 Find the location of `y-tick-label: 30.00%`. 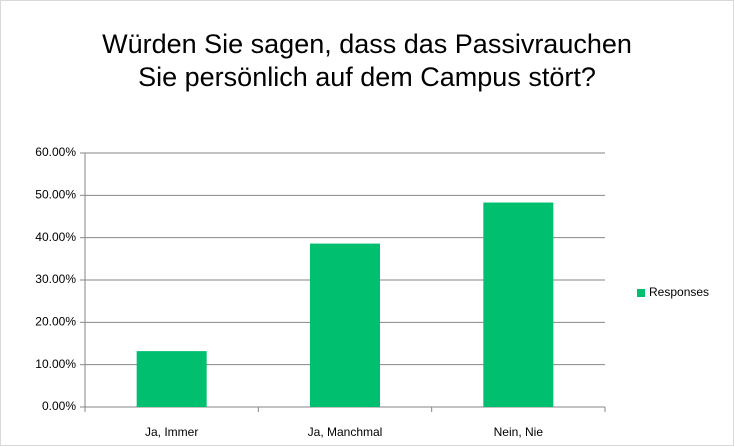

y-tick-label: 30.00% is located at coordinates (55, 279).